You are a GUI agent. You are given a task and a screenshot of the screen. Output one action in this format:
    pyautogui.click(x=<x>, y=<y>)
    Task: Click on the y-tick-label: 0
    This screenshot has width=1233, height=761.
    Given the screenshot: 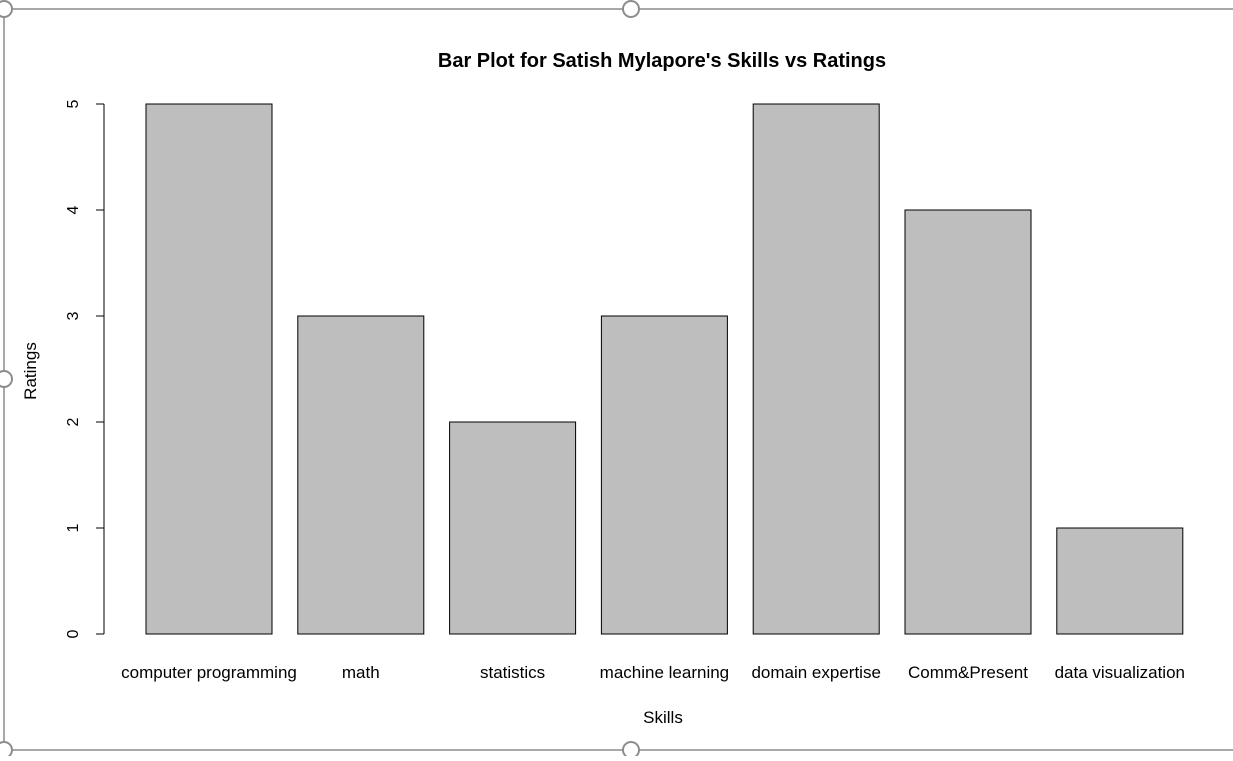 What is the action you would take?
    pyautogui.click(x=73, y=633)
    